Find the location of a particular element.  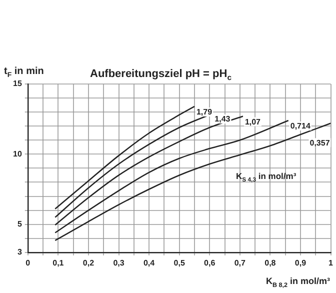

x-tick-label: 0,9 is located at coordinates (300, 263).